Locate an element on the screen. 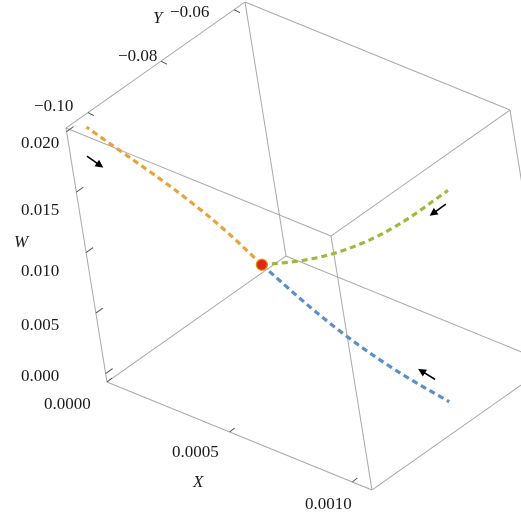  w-tick-label: 0.000 is located at coordinates (40, 375).